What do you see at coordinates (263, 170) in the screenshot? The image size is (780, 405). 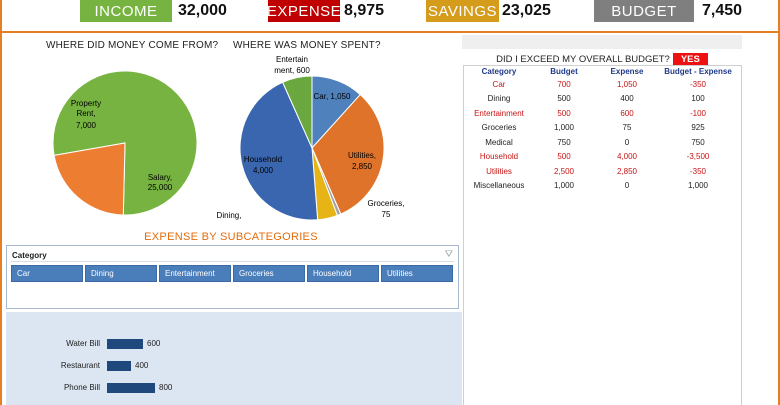 I see `household-label-2: 4,000` at bounding box center [263, 170].